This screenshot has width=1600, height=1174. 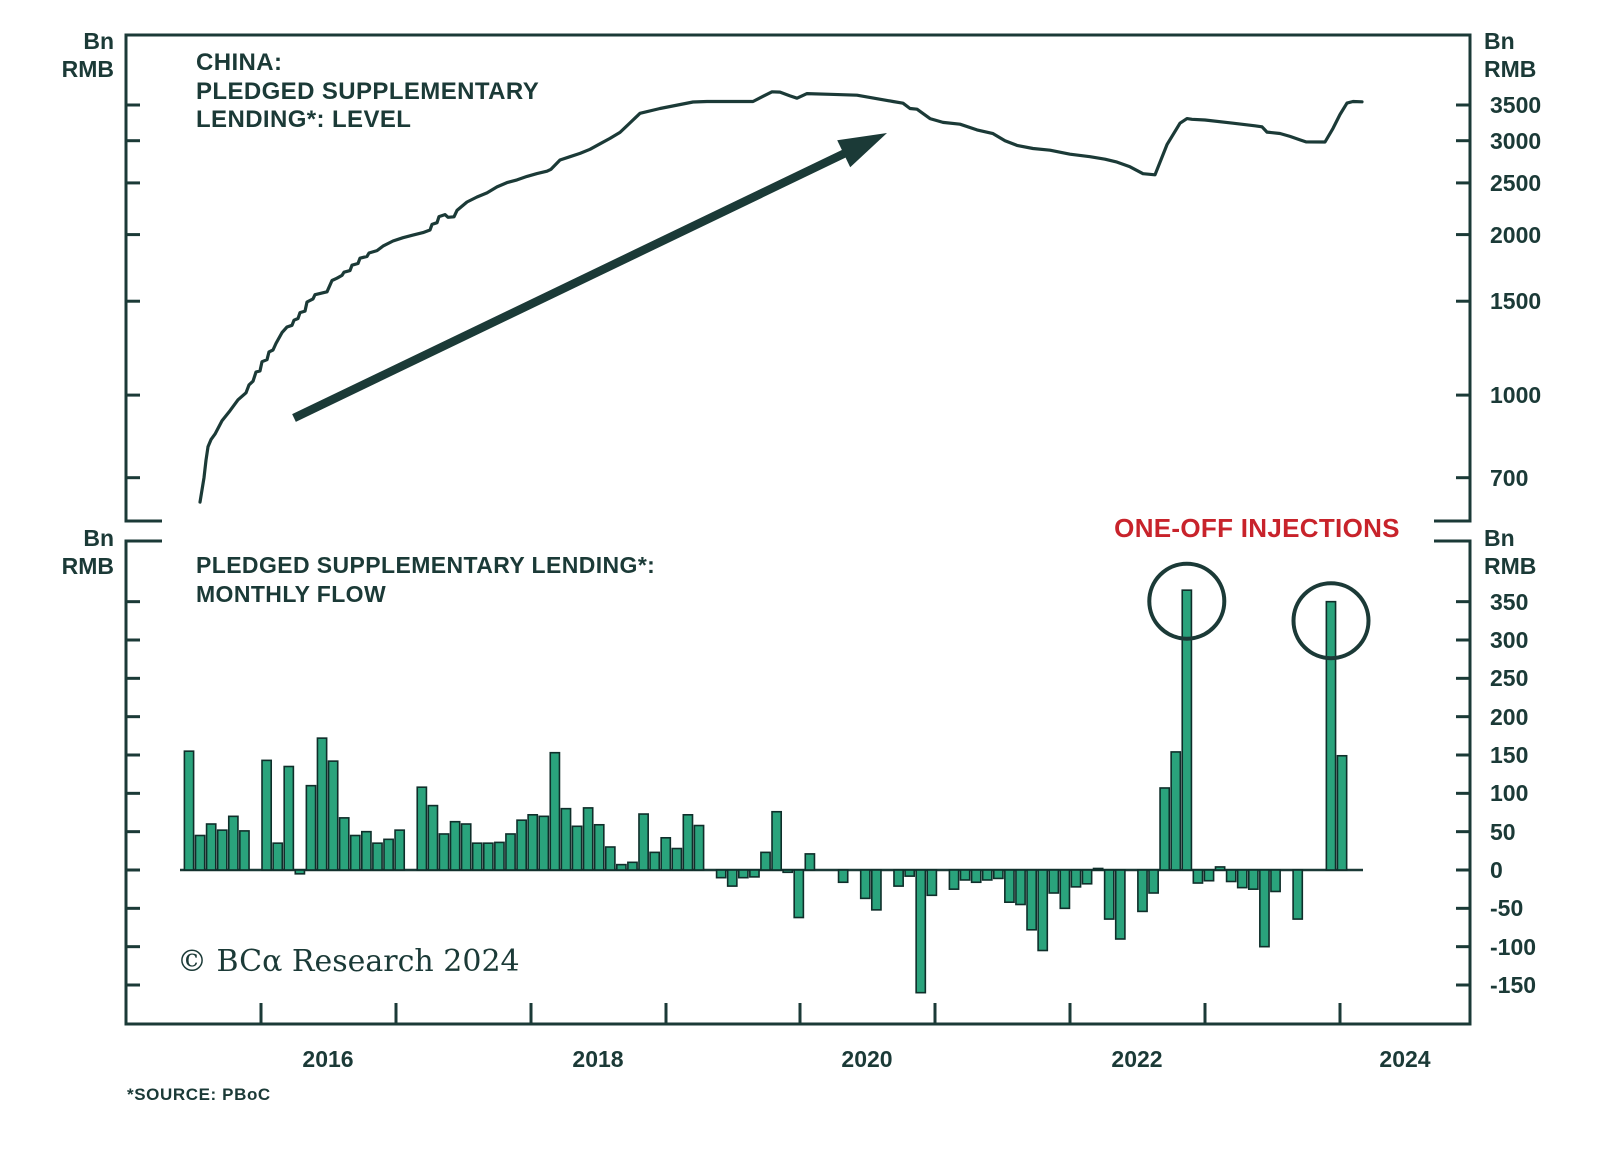 What do you see at coordinates (1509, 755) in the screenshot?
I see `bottom-right-ytick-label-150: 150` at bounding box center [1509, 755].